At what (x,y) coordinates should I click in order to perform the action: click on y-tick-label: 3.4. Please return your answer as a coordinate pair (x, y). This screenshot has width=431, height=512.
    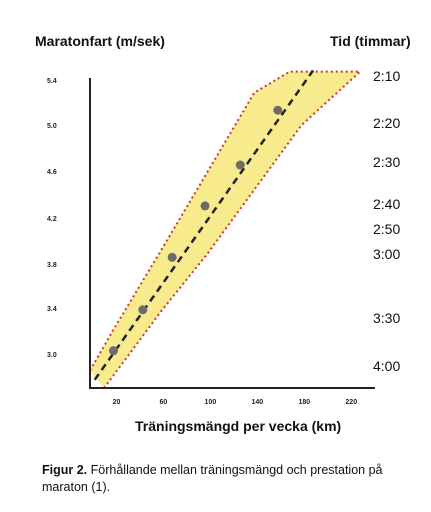
    Looking at the image, I should click on (52, 309).